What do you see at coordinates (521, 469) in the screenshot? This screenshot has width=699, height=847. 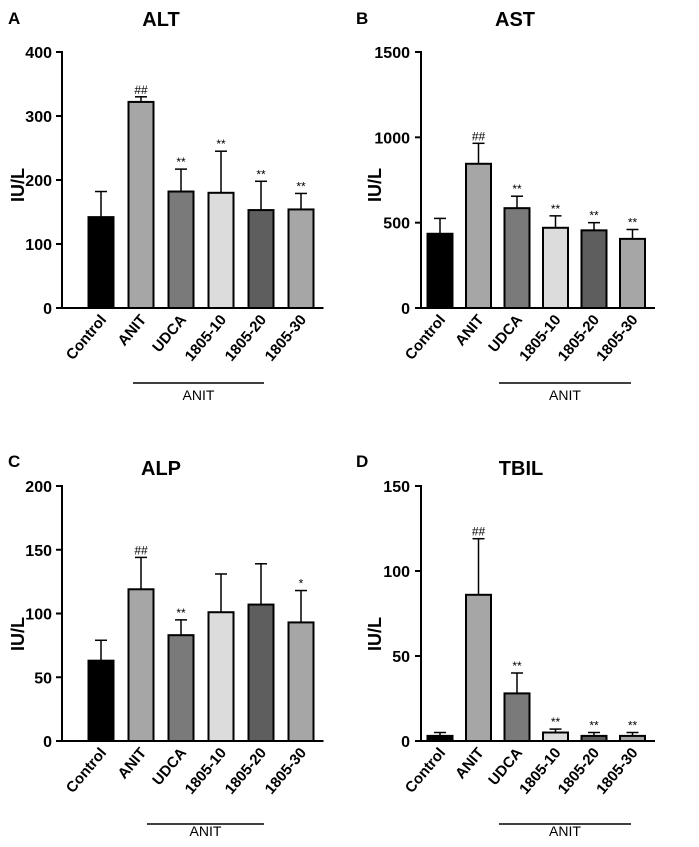 I see `chart-title: TBIL` at bounding box center [521, 469].